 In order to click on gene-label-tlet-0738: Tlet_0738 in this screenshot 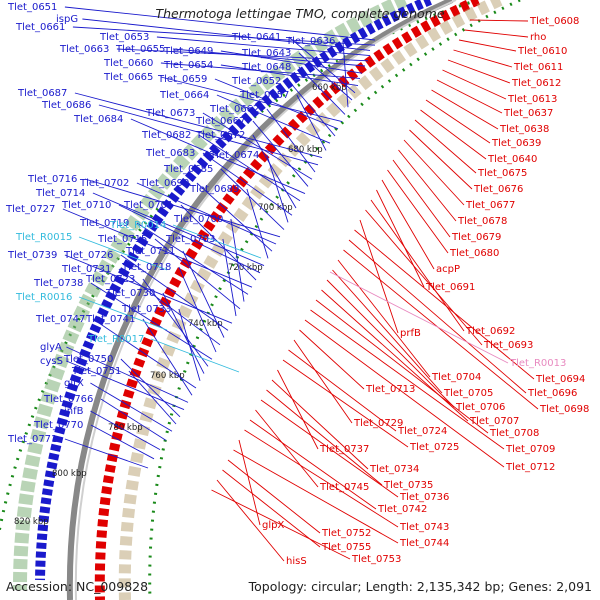, I will do `click(58, 283)`.